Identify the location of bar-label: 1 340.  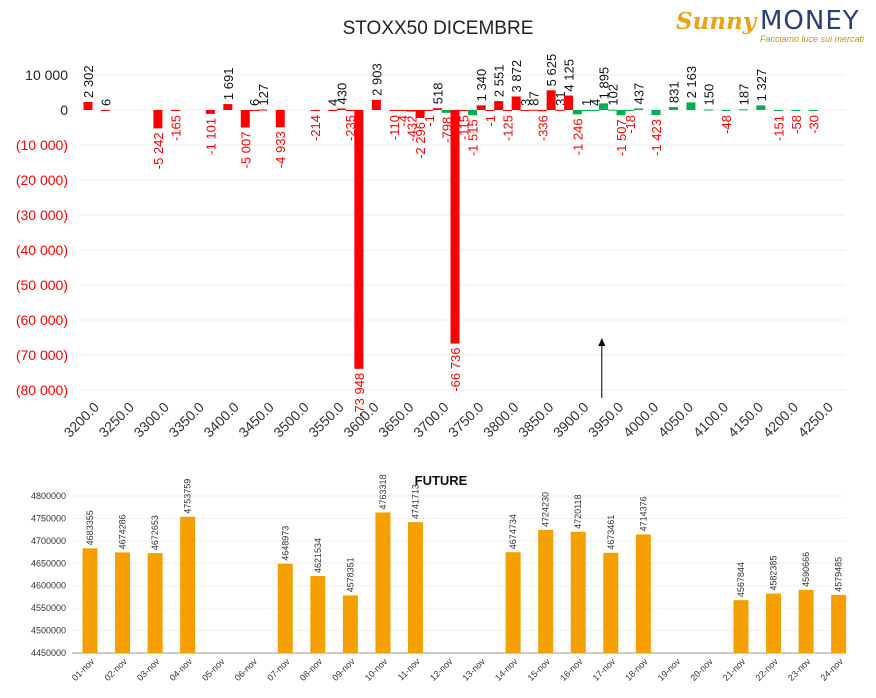
(481, 85).